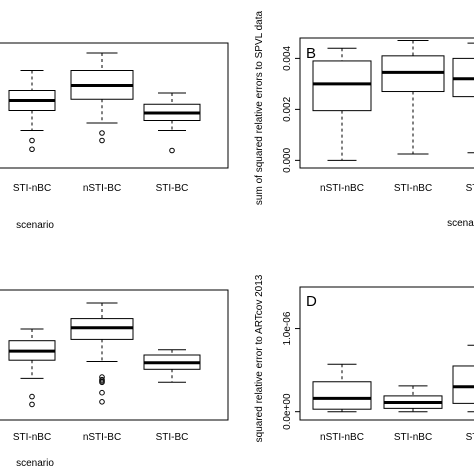  What do you see at coordinates (287, 57) in the screenshot?
I see `y-tick-label: 0.004` at bounding box center [287, 57].